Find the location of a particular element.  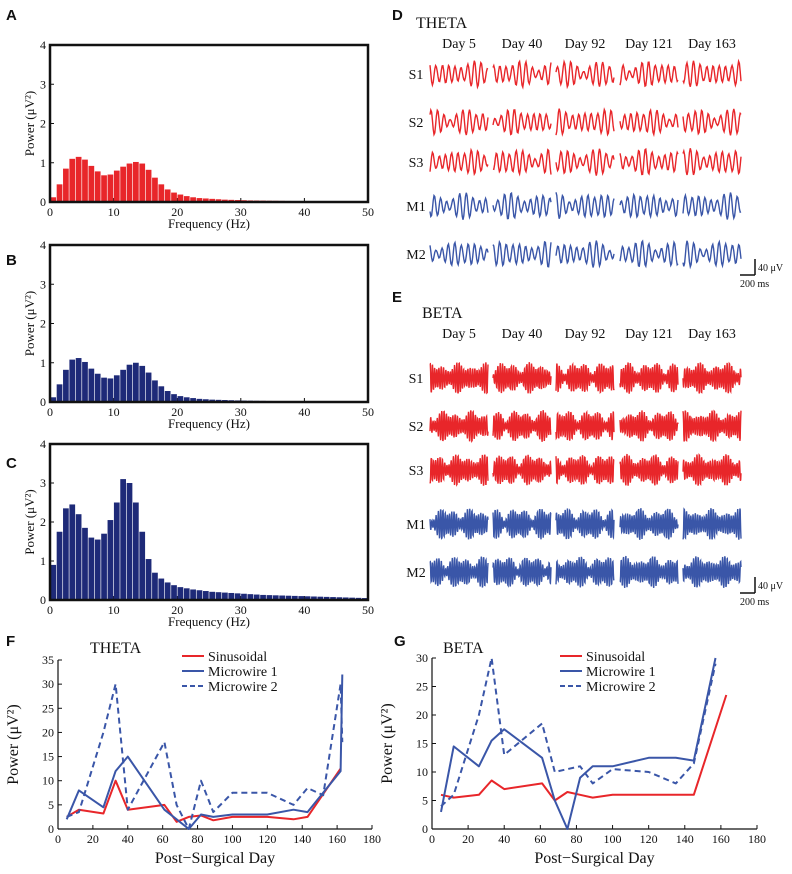

x-tick-label-f: 60 is located at coordinates (163, 839).